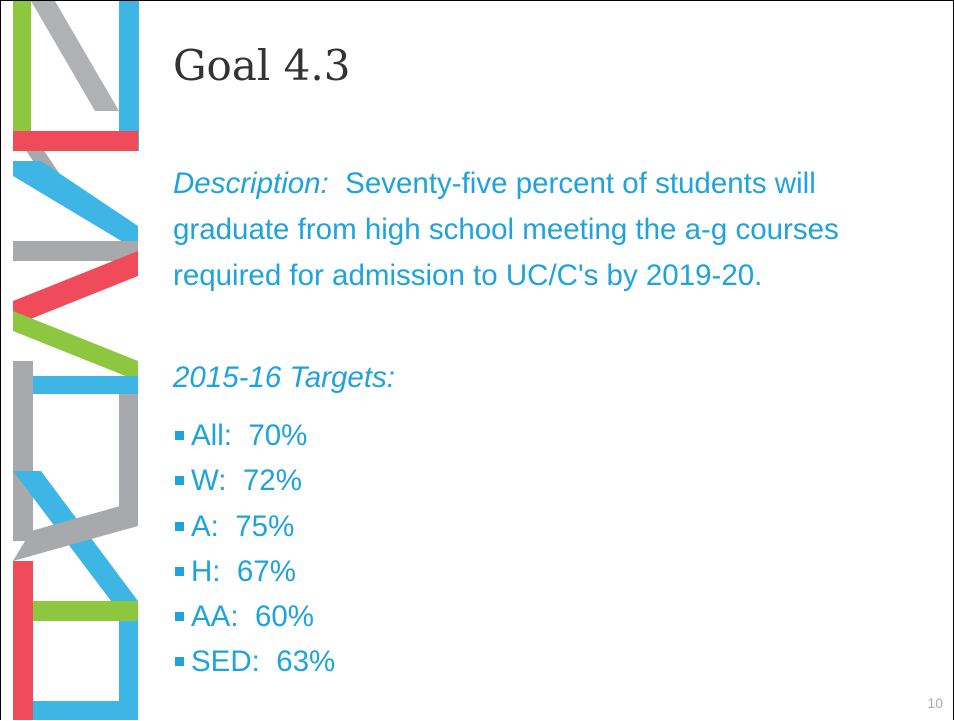 The width and height of the screenshot is (954, 721). I want to click on description-label: Description:, so click(251, 183).